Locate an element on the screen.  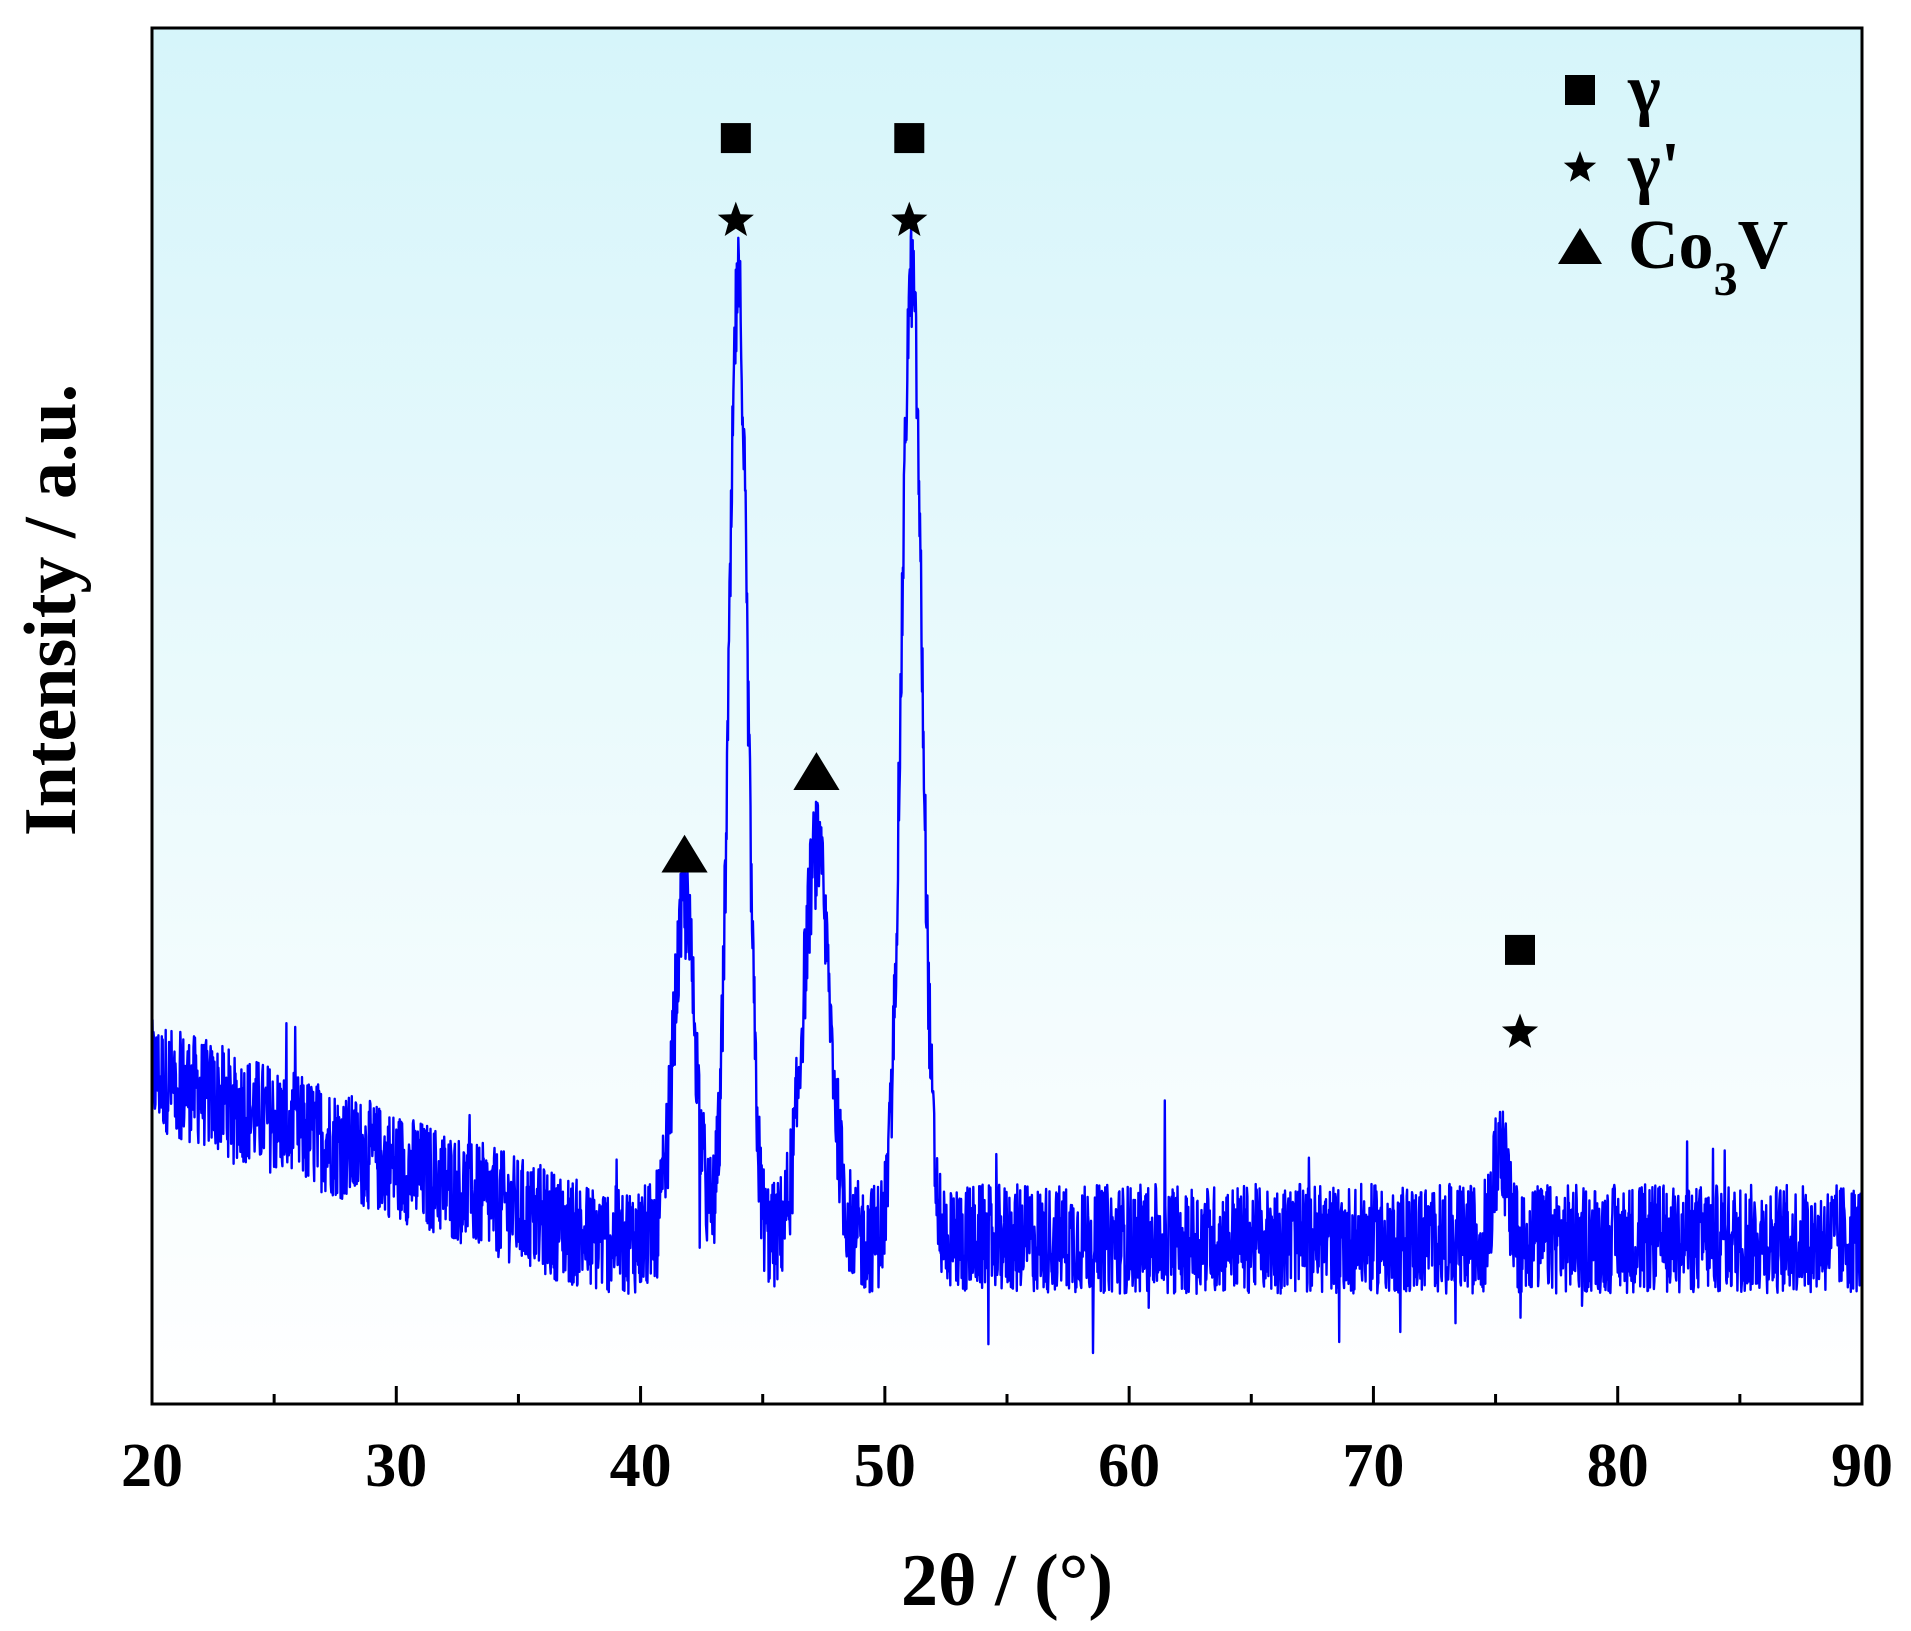
legend-label: γ' is located at coordinates (1653, 167).